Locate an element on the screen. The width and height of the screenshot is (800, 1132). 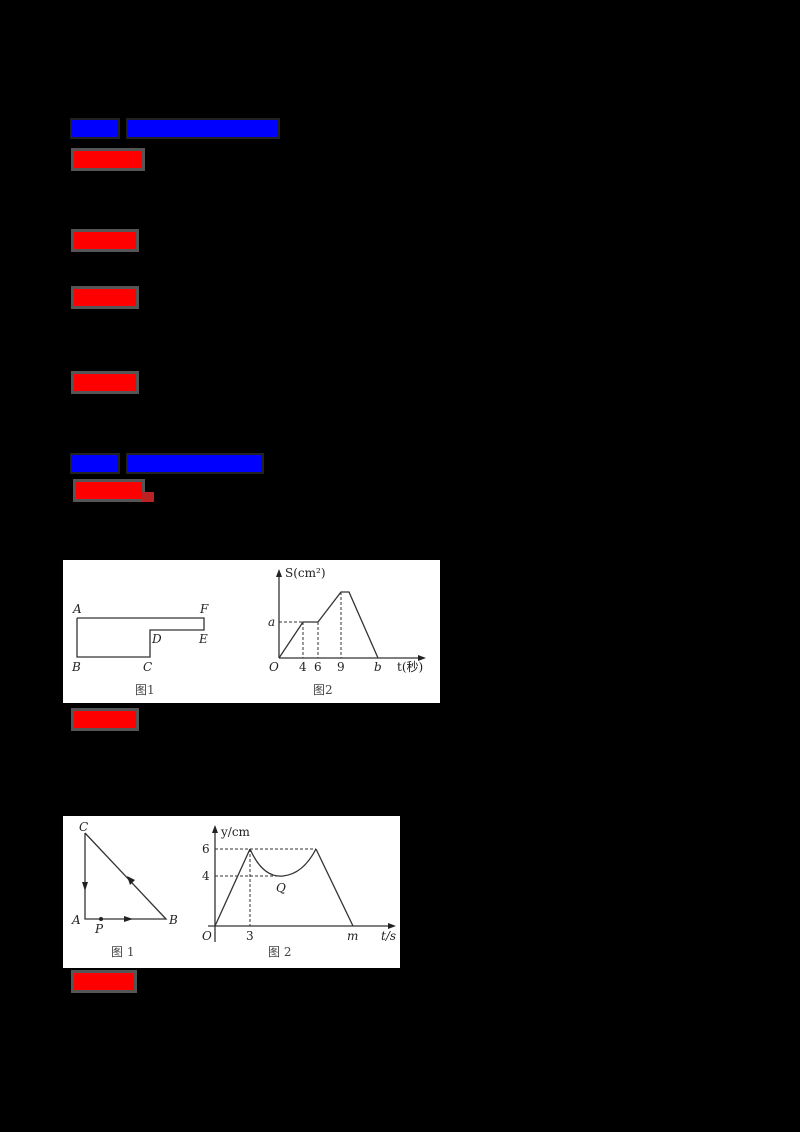
x-tick: 4 is located at coordinates (303, 667).